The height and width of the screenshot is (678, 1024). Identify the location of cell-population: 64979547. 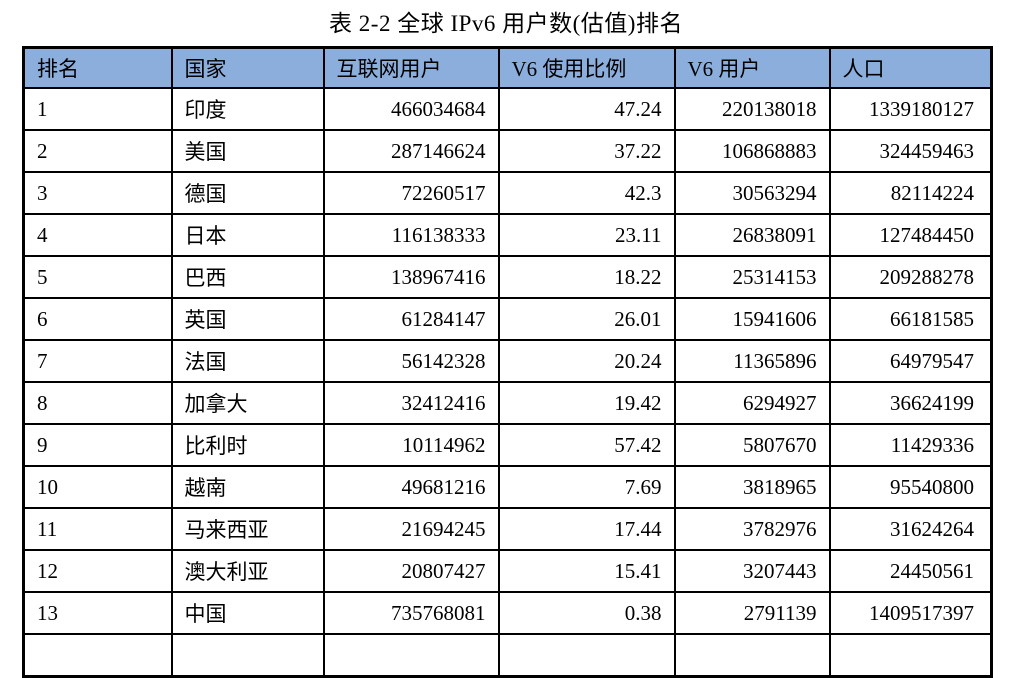
(910, 361).